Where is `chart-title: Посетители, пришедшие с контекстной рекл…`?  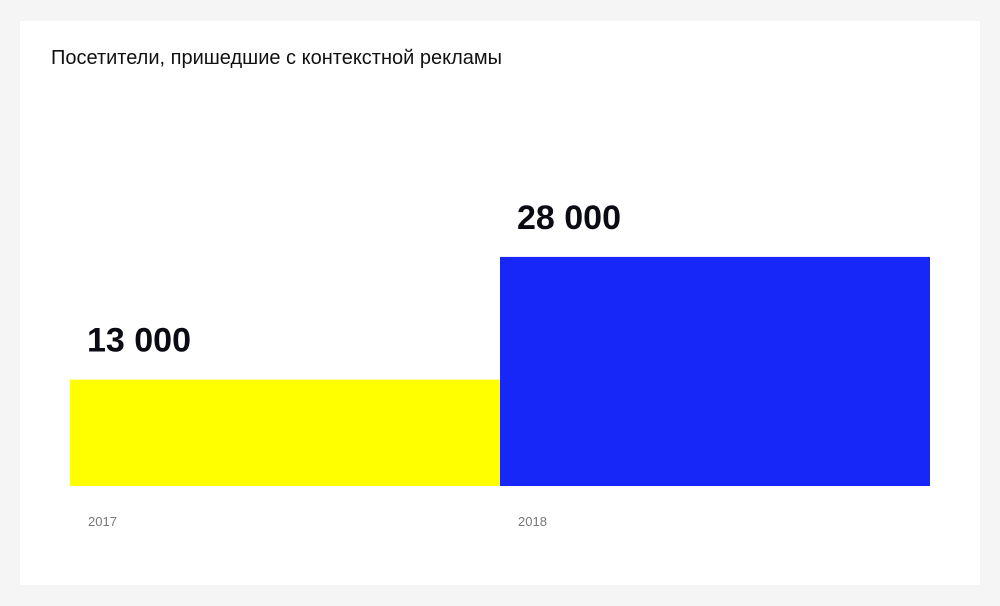 chart-title: Посетители, пришедшие с контекстной рекл… is located at coordinates (276, 58).